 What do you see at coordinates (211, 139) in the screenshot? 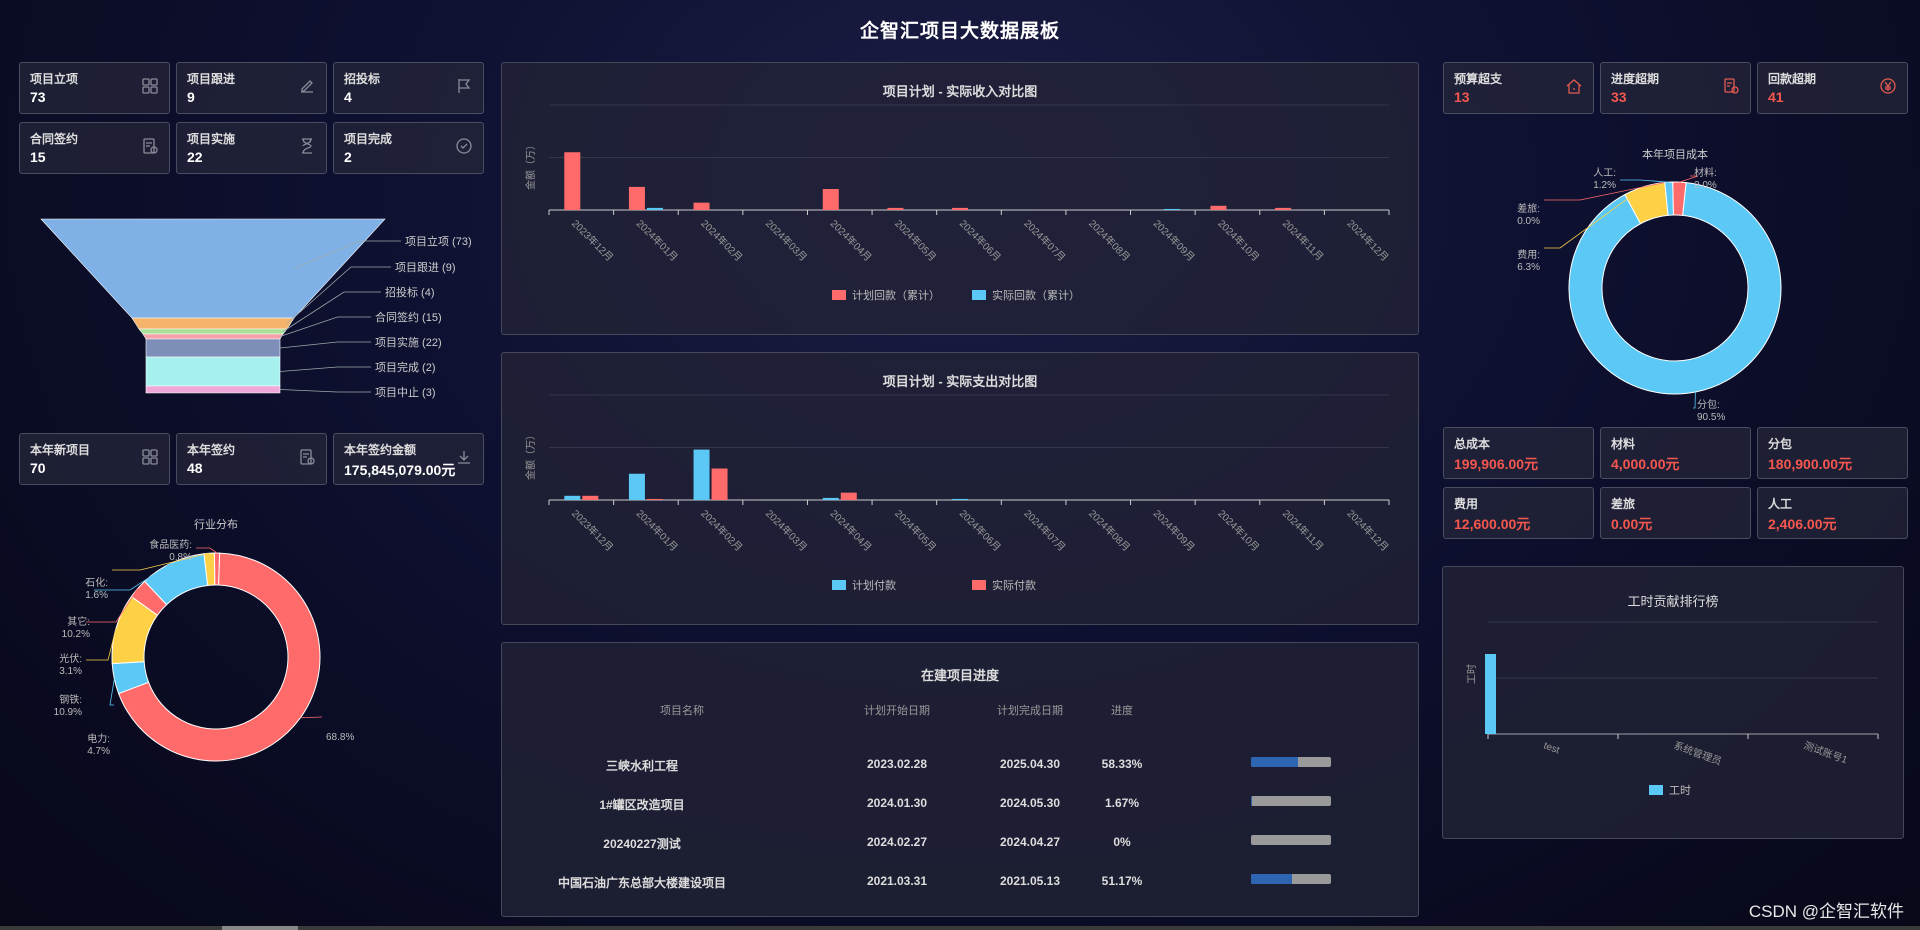
I see `stat-label: 项目实施` at bounding box center [211, 139].